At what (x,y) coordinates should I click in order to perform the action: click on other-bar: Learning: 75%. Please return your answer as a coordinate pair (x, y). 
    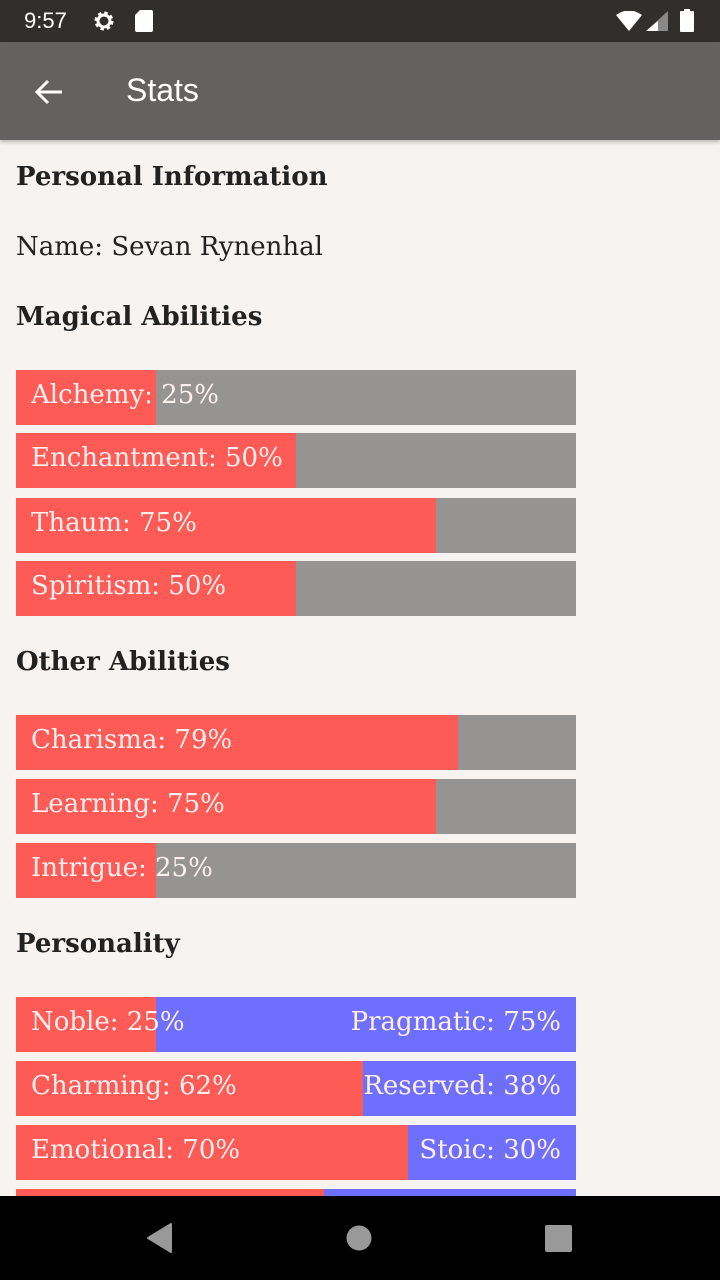
    Looking at the image, I should click on (296, 806).